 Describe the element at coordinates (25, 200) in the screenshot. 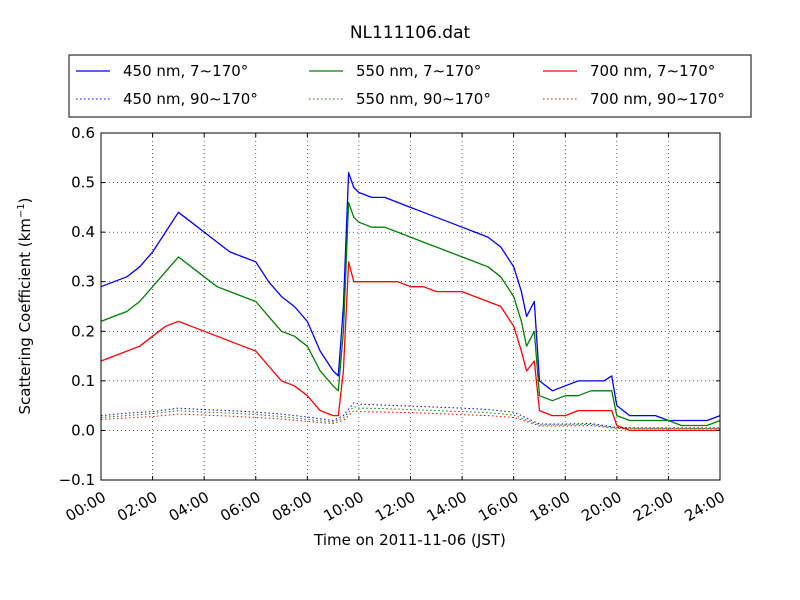

I see `y-axis-label-close: )` at that location.